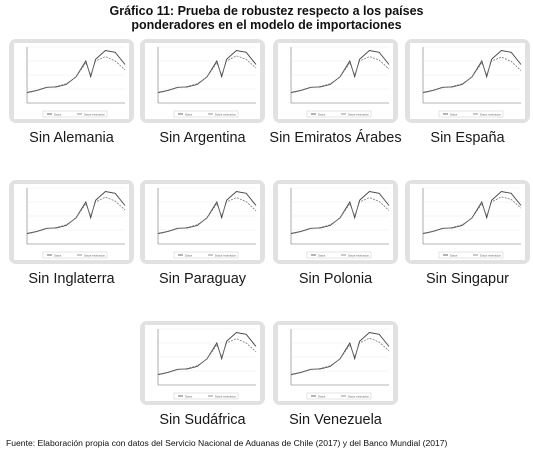 The height and width of the screenshot is (454, 533). What do you see at coordinates (202, 279) in the screenshot?
I see `chart-caption: Sin Paraguay` at bounding box center [202, 279].